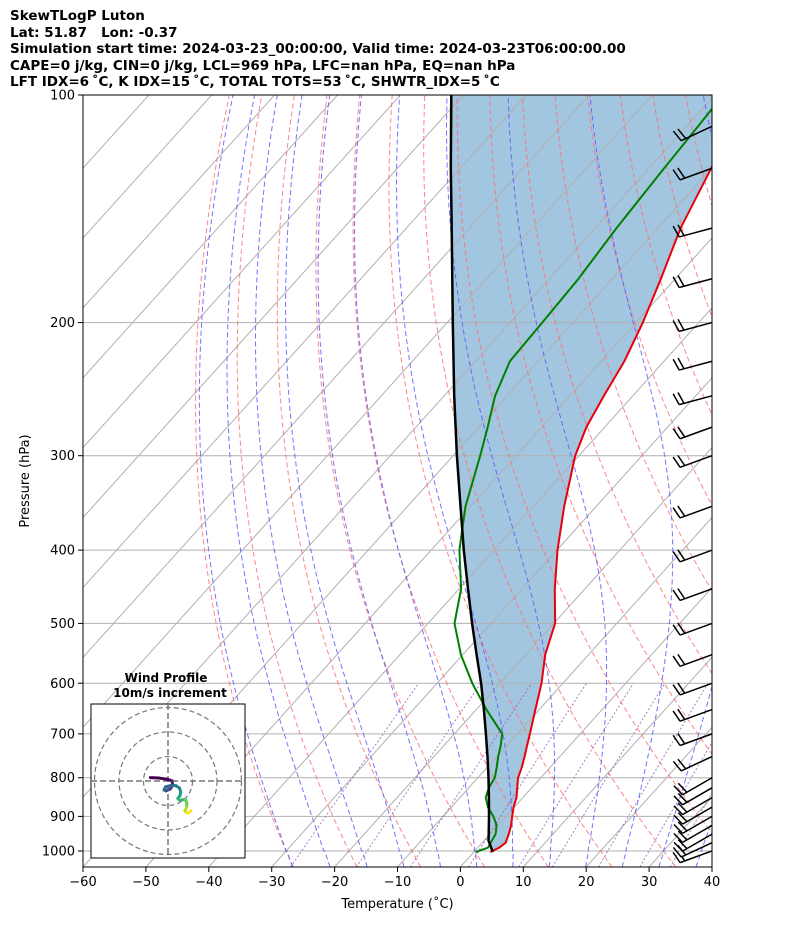 The height and width of the screenshot is (937, 794). Describe the element at coordinates (62, 684) in the screenshot. I see `y-tick-label: 600` at that location.